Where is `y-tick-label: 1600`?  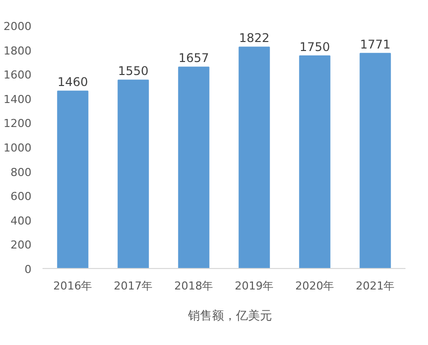 y-tick-label: 1600 is located at coordinates (18, 75).